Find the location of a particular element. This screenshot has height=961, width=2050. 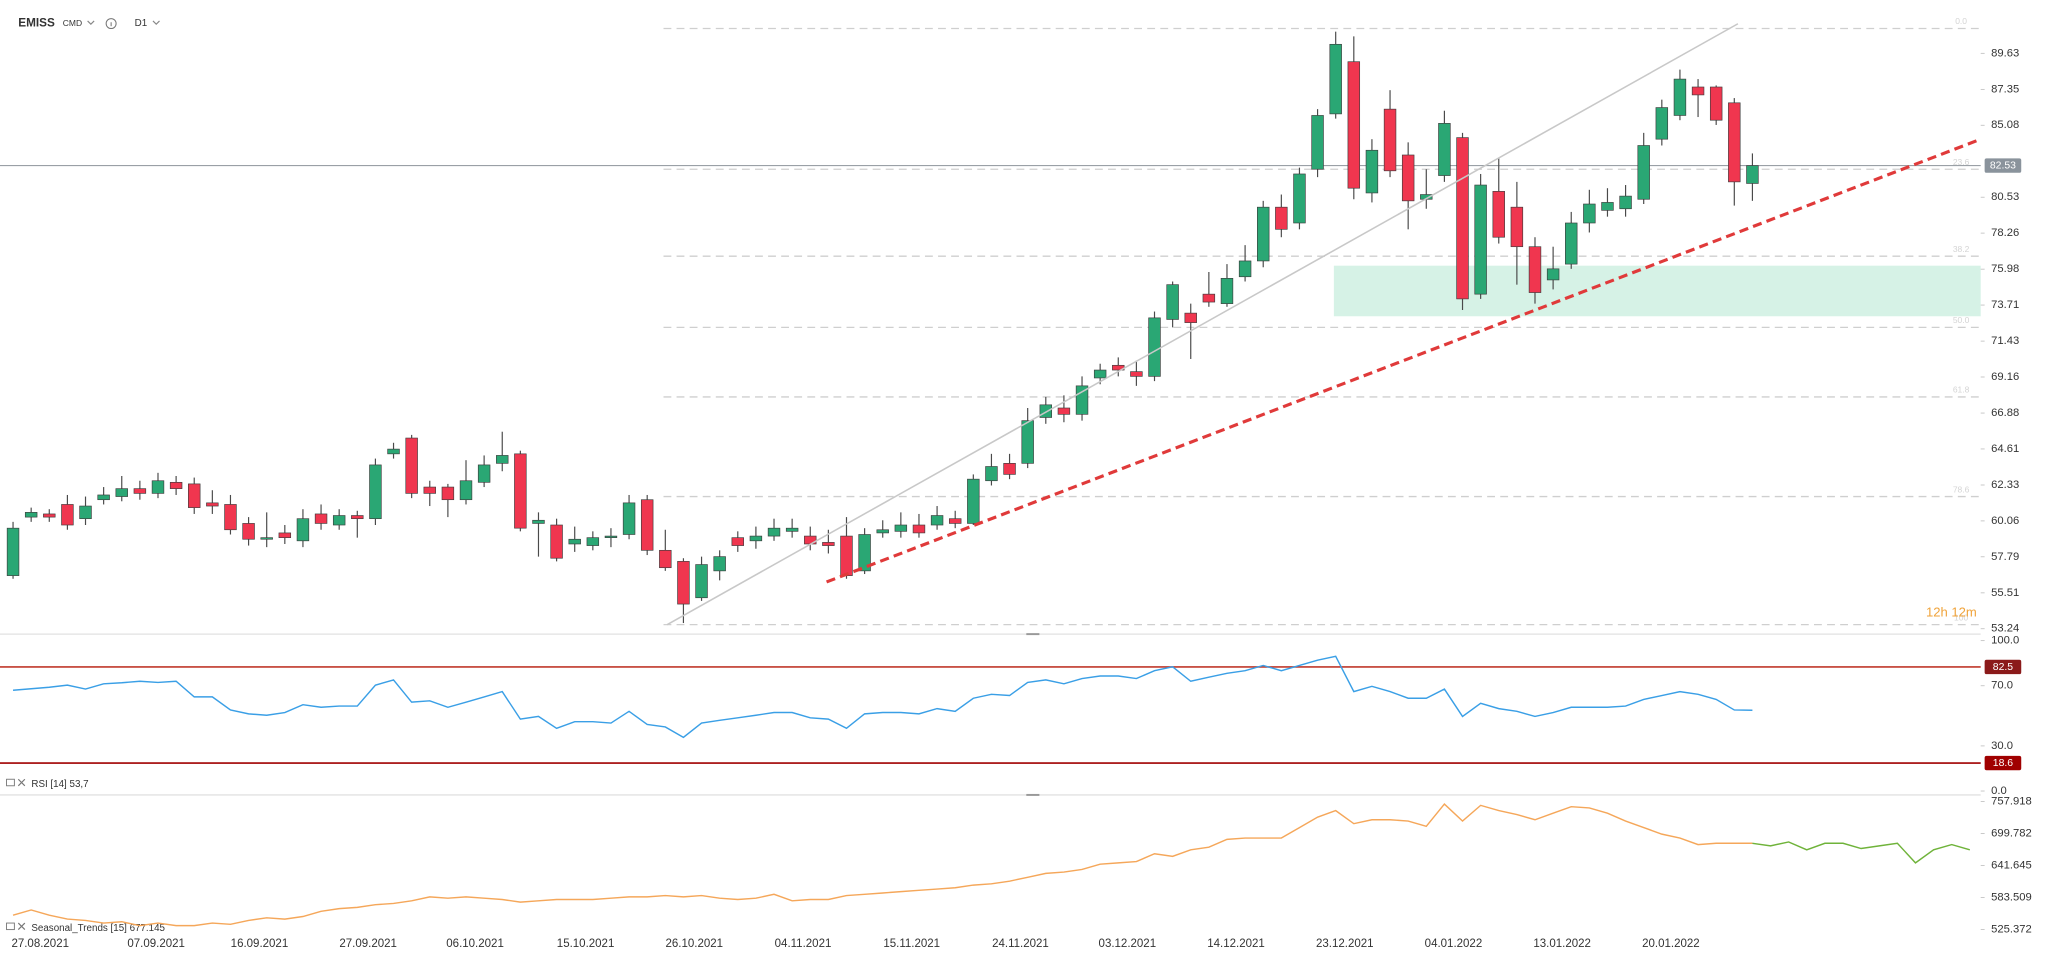

market: CMD is located at coordinates (72, 23).